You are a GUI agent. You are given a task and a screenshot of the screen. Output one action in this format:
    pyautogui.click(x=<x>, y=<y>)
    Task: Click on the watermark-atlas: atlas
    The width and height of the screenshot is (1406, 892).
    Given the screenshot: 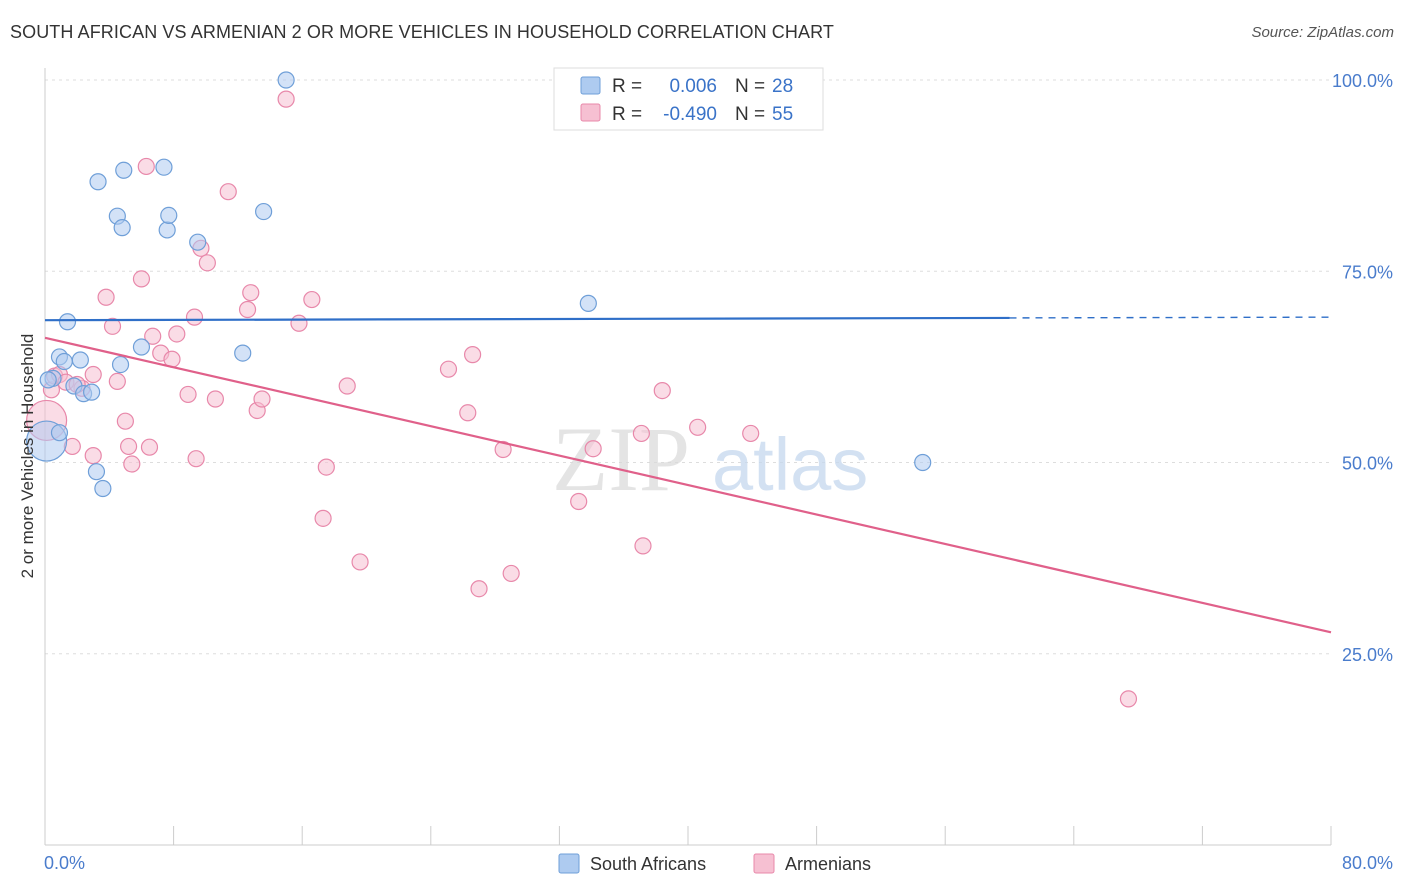 What is the action you would take?
    pyautogui.click(x=790, y=464)
    